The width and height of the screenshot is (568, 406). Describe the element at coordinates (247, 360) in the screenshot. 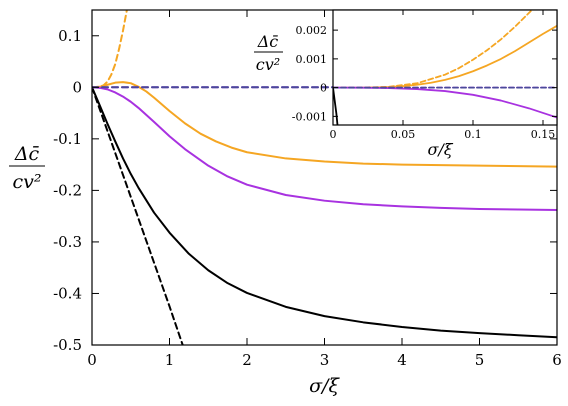

I see `main-x-tick-label-2: 2` at that location.